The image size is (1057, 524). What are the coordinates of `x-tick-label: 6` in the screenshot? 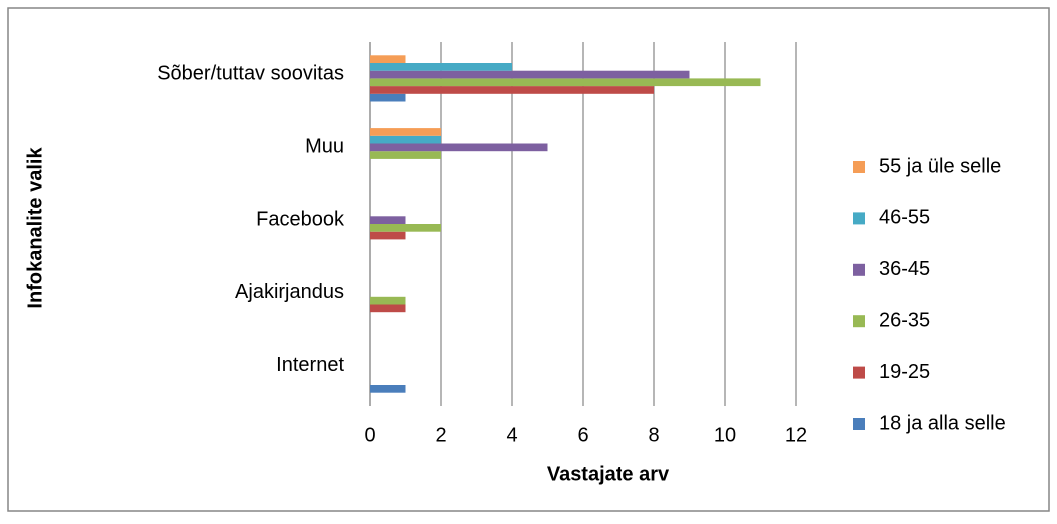 It's located at (582, 435).